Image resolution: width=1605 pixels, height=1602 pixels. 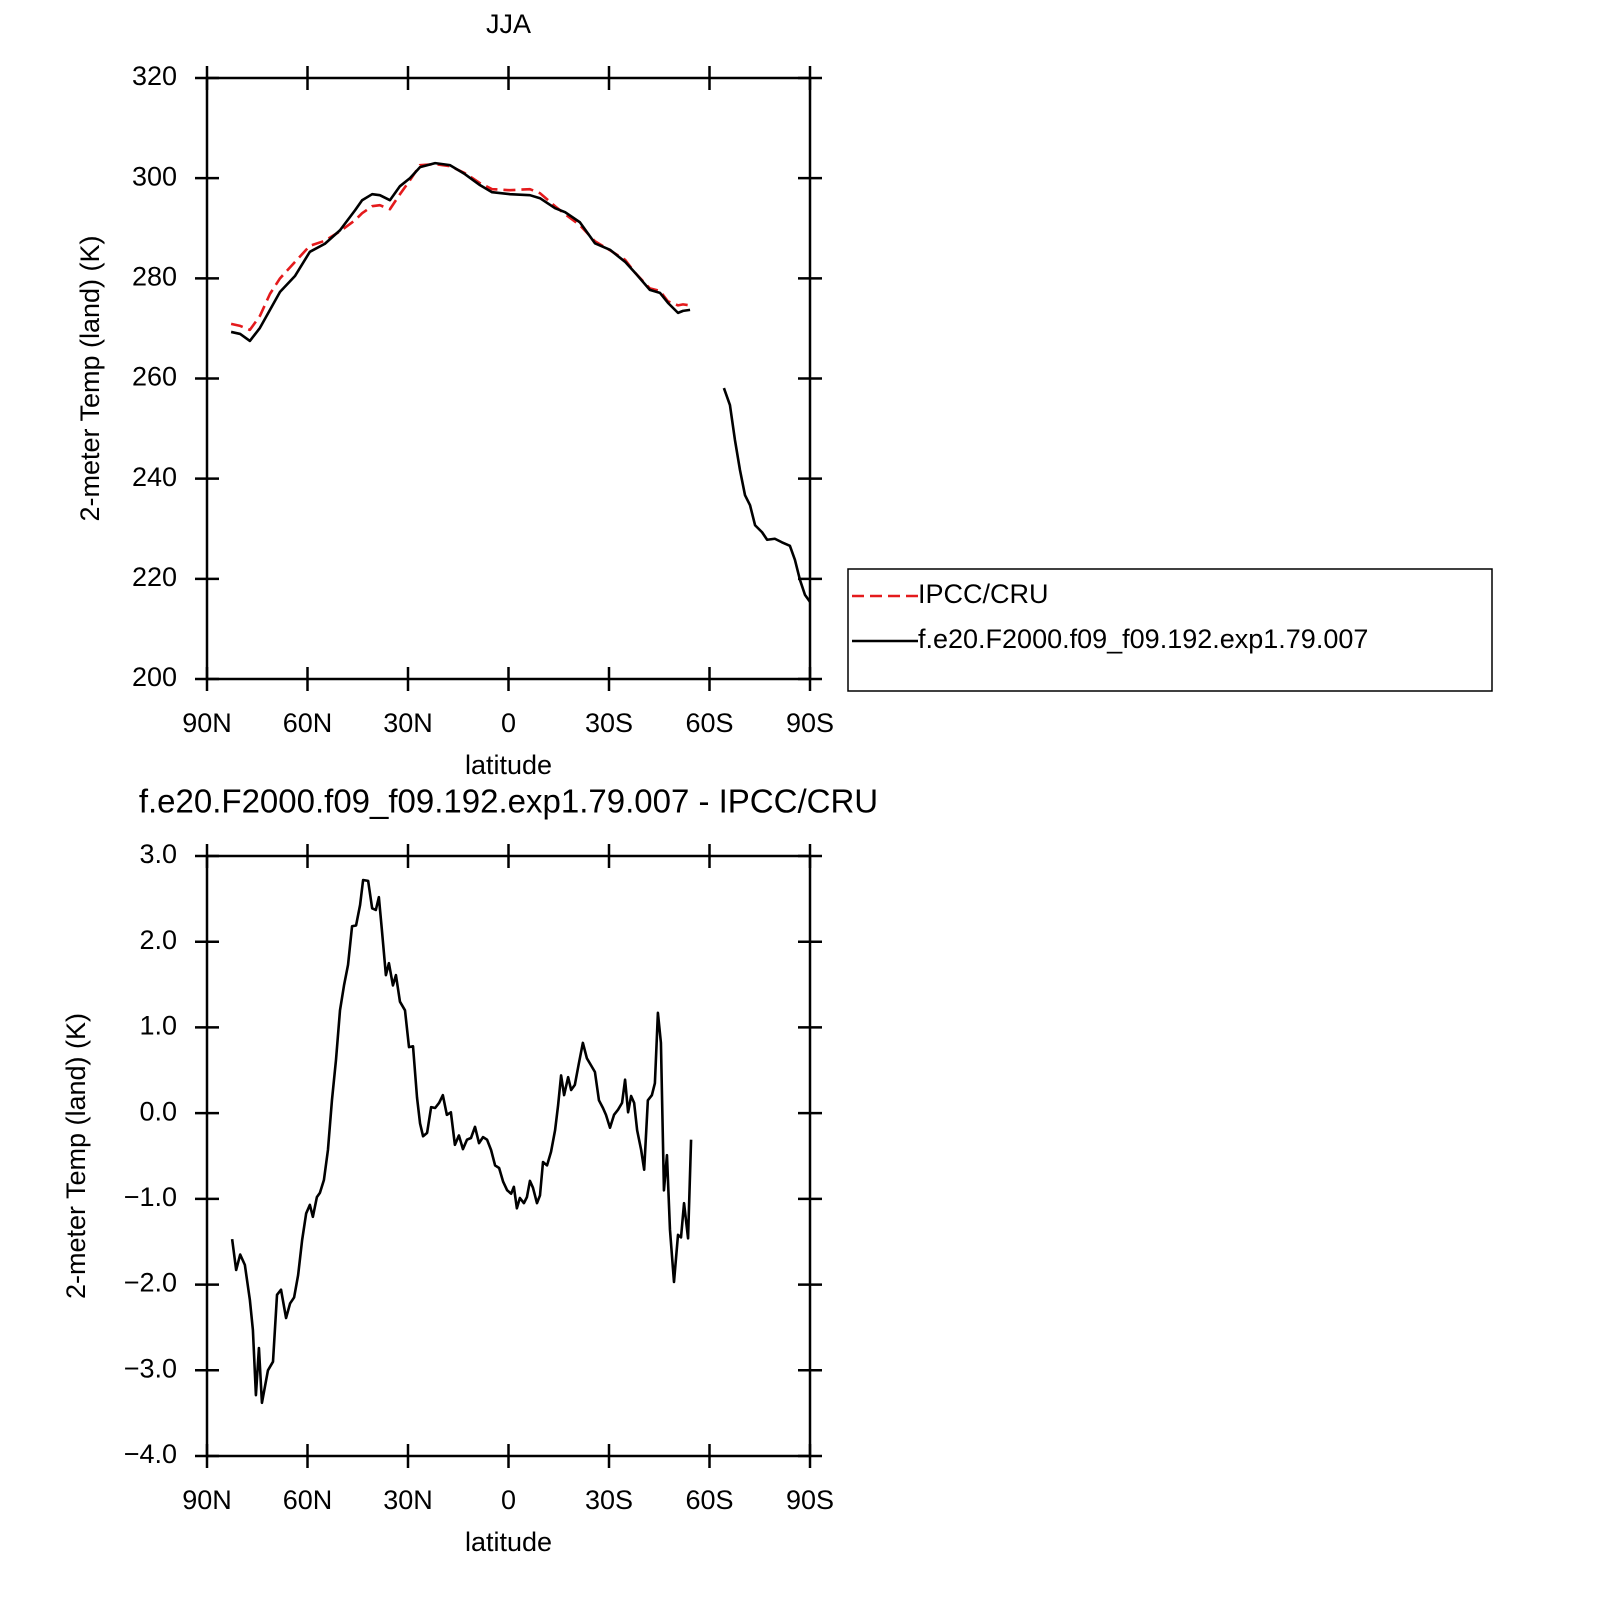 I want to click on legend-box, so click(x=1170, y=630).